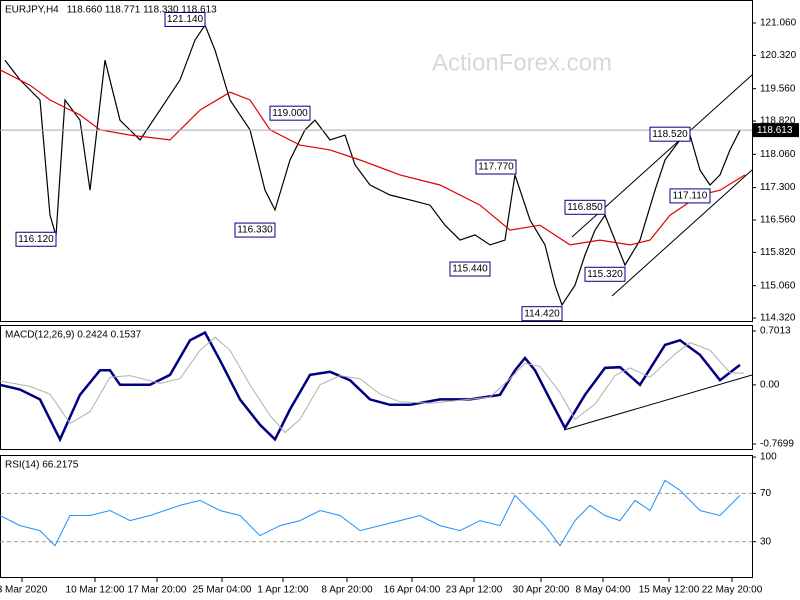 The image size is (800, 600). What do you see at coordinates (602, 590) in the screenshot?
I see `x-tick-label: 8 May 04:00` at bounding box center [602, 590].